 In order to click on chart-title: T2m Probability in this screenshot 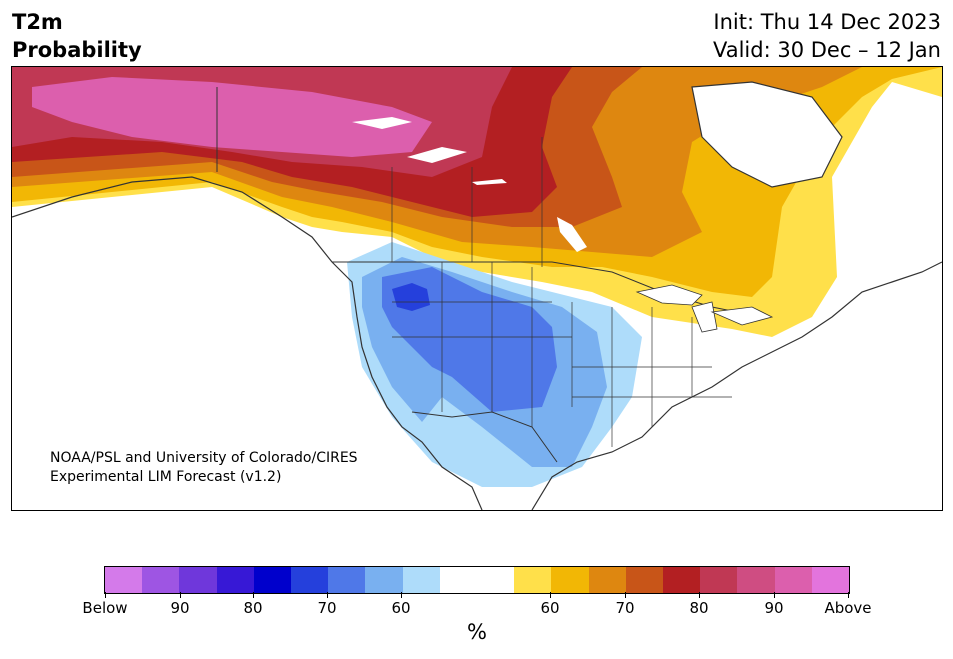, I will do `click(77, 36)`.